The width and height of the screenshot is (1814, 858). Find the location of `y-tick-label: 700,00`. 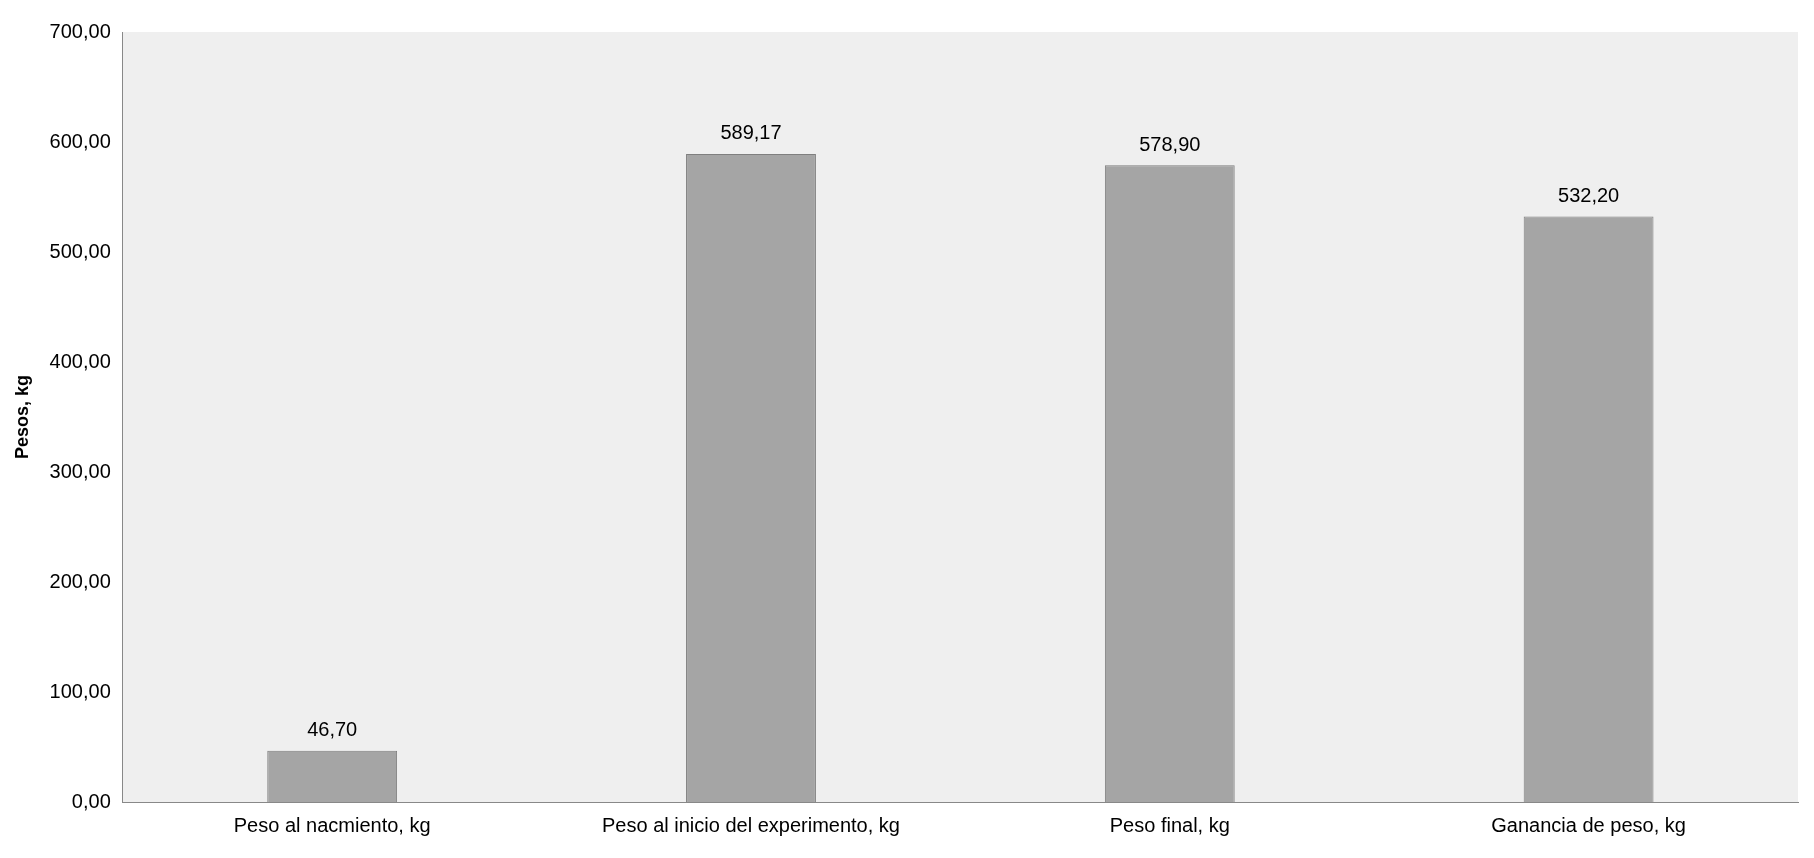

y-tick-label: 700,00 is located at coordinates (80, 30).